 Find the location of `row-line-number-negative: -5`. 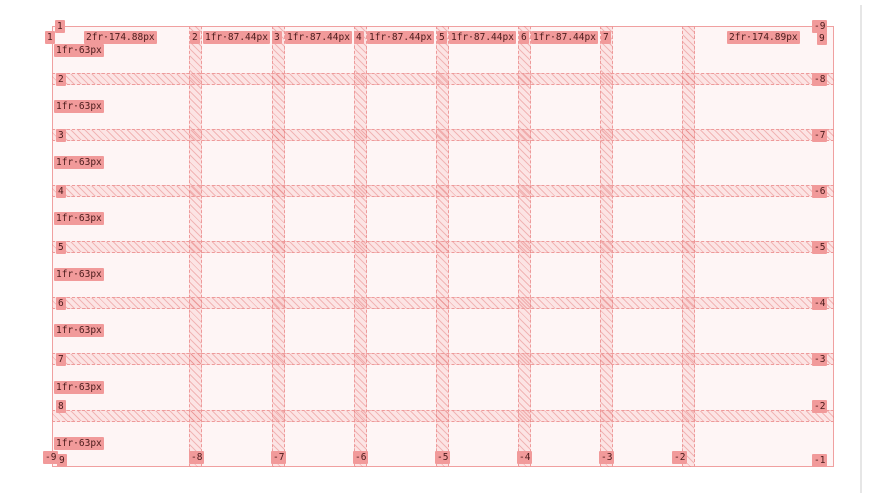

row-line-number-negative: -5 is located at coordinates (820, 247).